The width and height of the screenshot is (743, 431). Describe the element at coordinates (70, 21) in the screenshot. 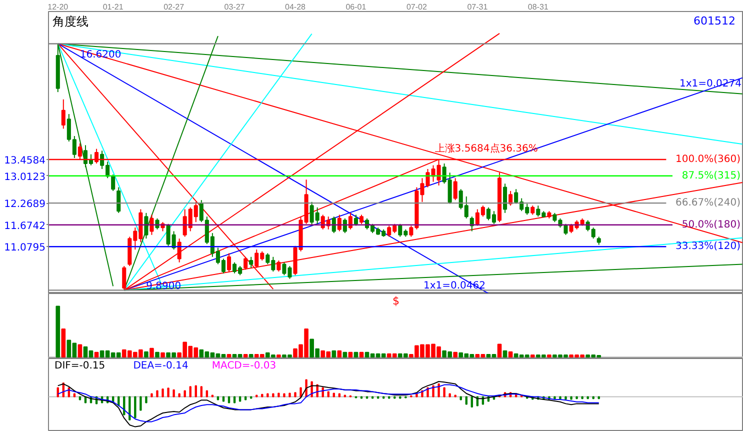

I see `chart-title: 角度线` at that location.